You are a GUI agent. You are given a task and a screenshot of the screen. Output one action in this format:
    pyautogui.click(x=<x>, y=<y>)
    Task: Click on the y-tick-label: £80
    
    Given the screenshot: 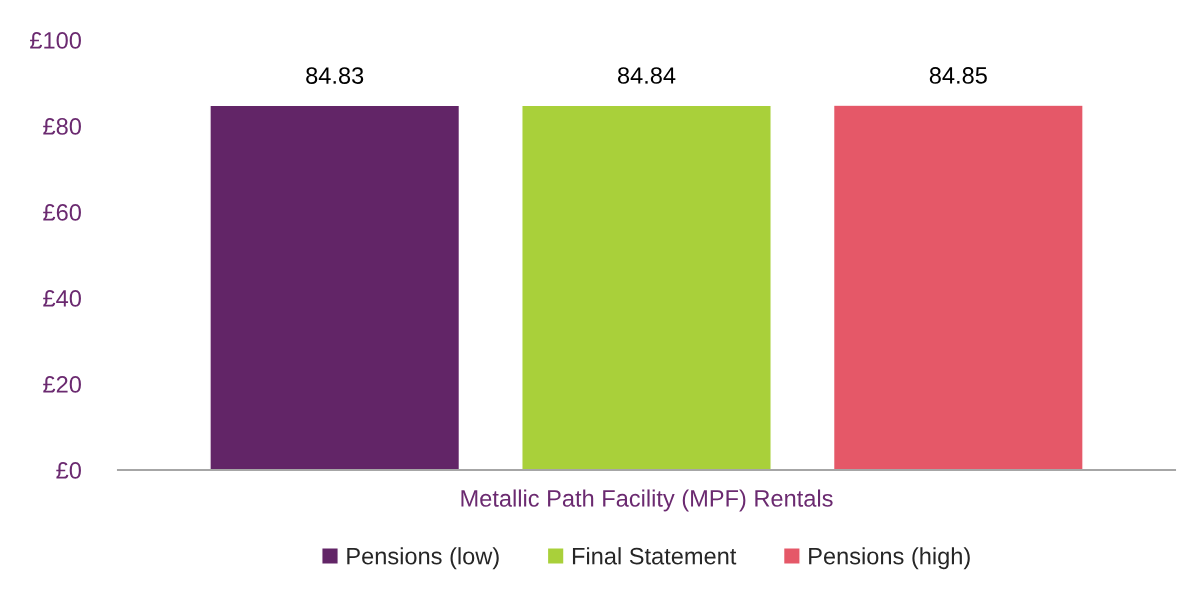 What is the action you would take?
    pyautogui.click(x=62, y=126)
    